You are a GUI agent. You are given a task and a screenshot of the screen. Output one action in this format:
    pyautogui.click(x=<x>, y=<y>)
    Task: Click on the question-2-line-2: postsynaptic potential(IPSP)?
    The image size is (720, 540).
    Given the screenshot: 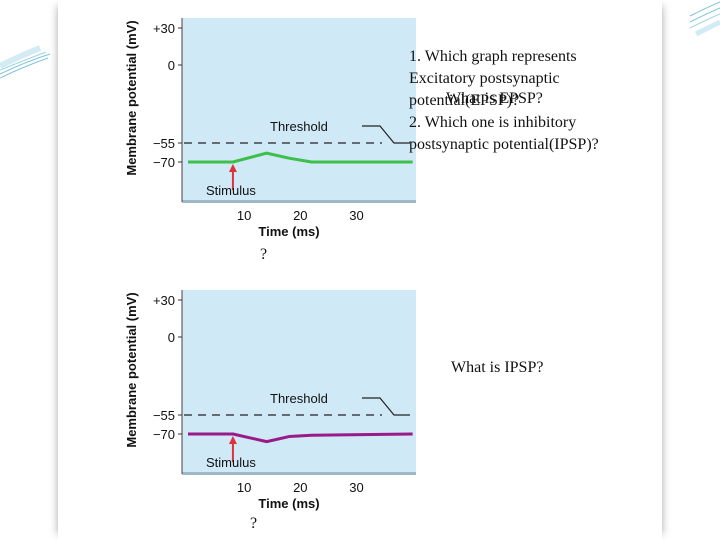 What is the action you would take?
    pyautogui.click(x=504, y=144)
    